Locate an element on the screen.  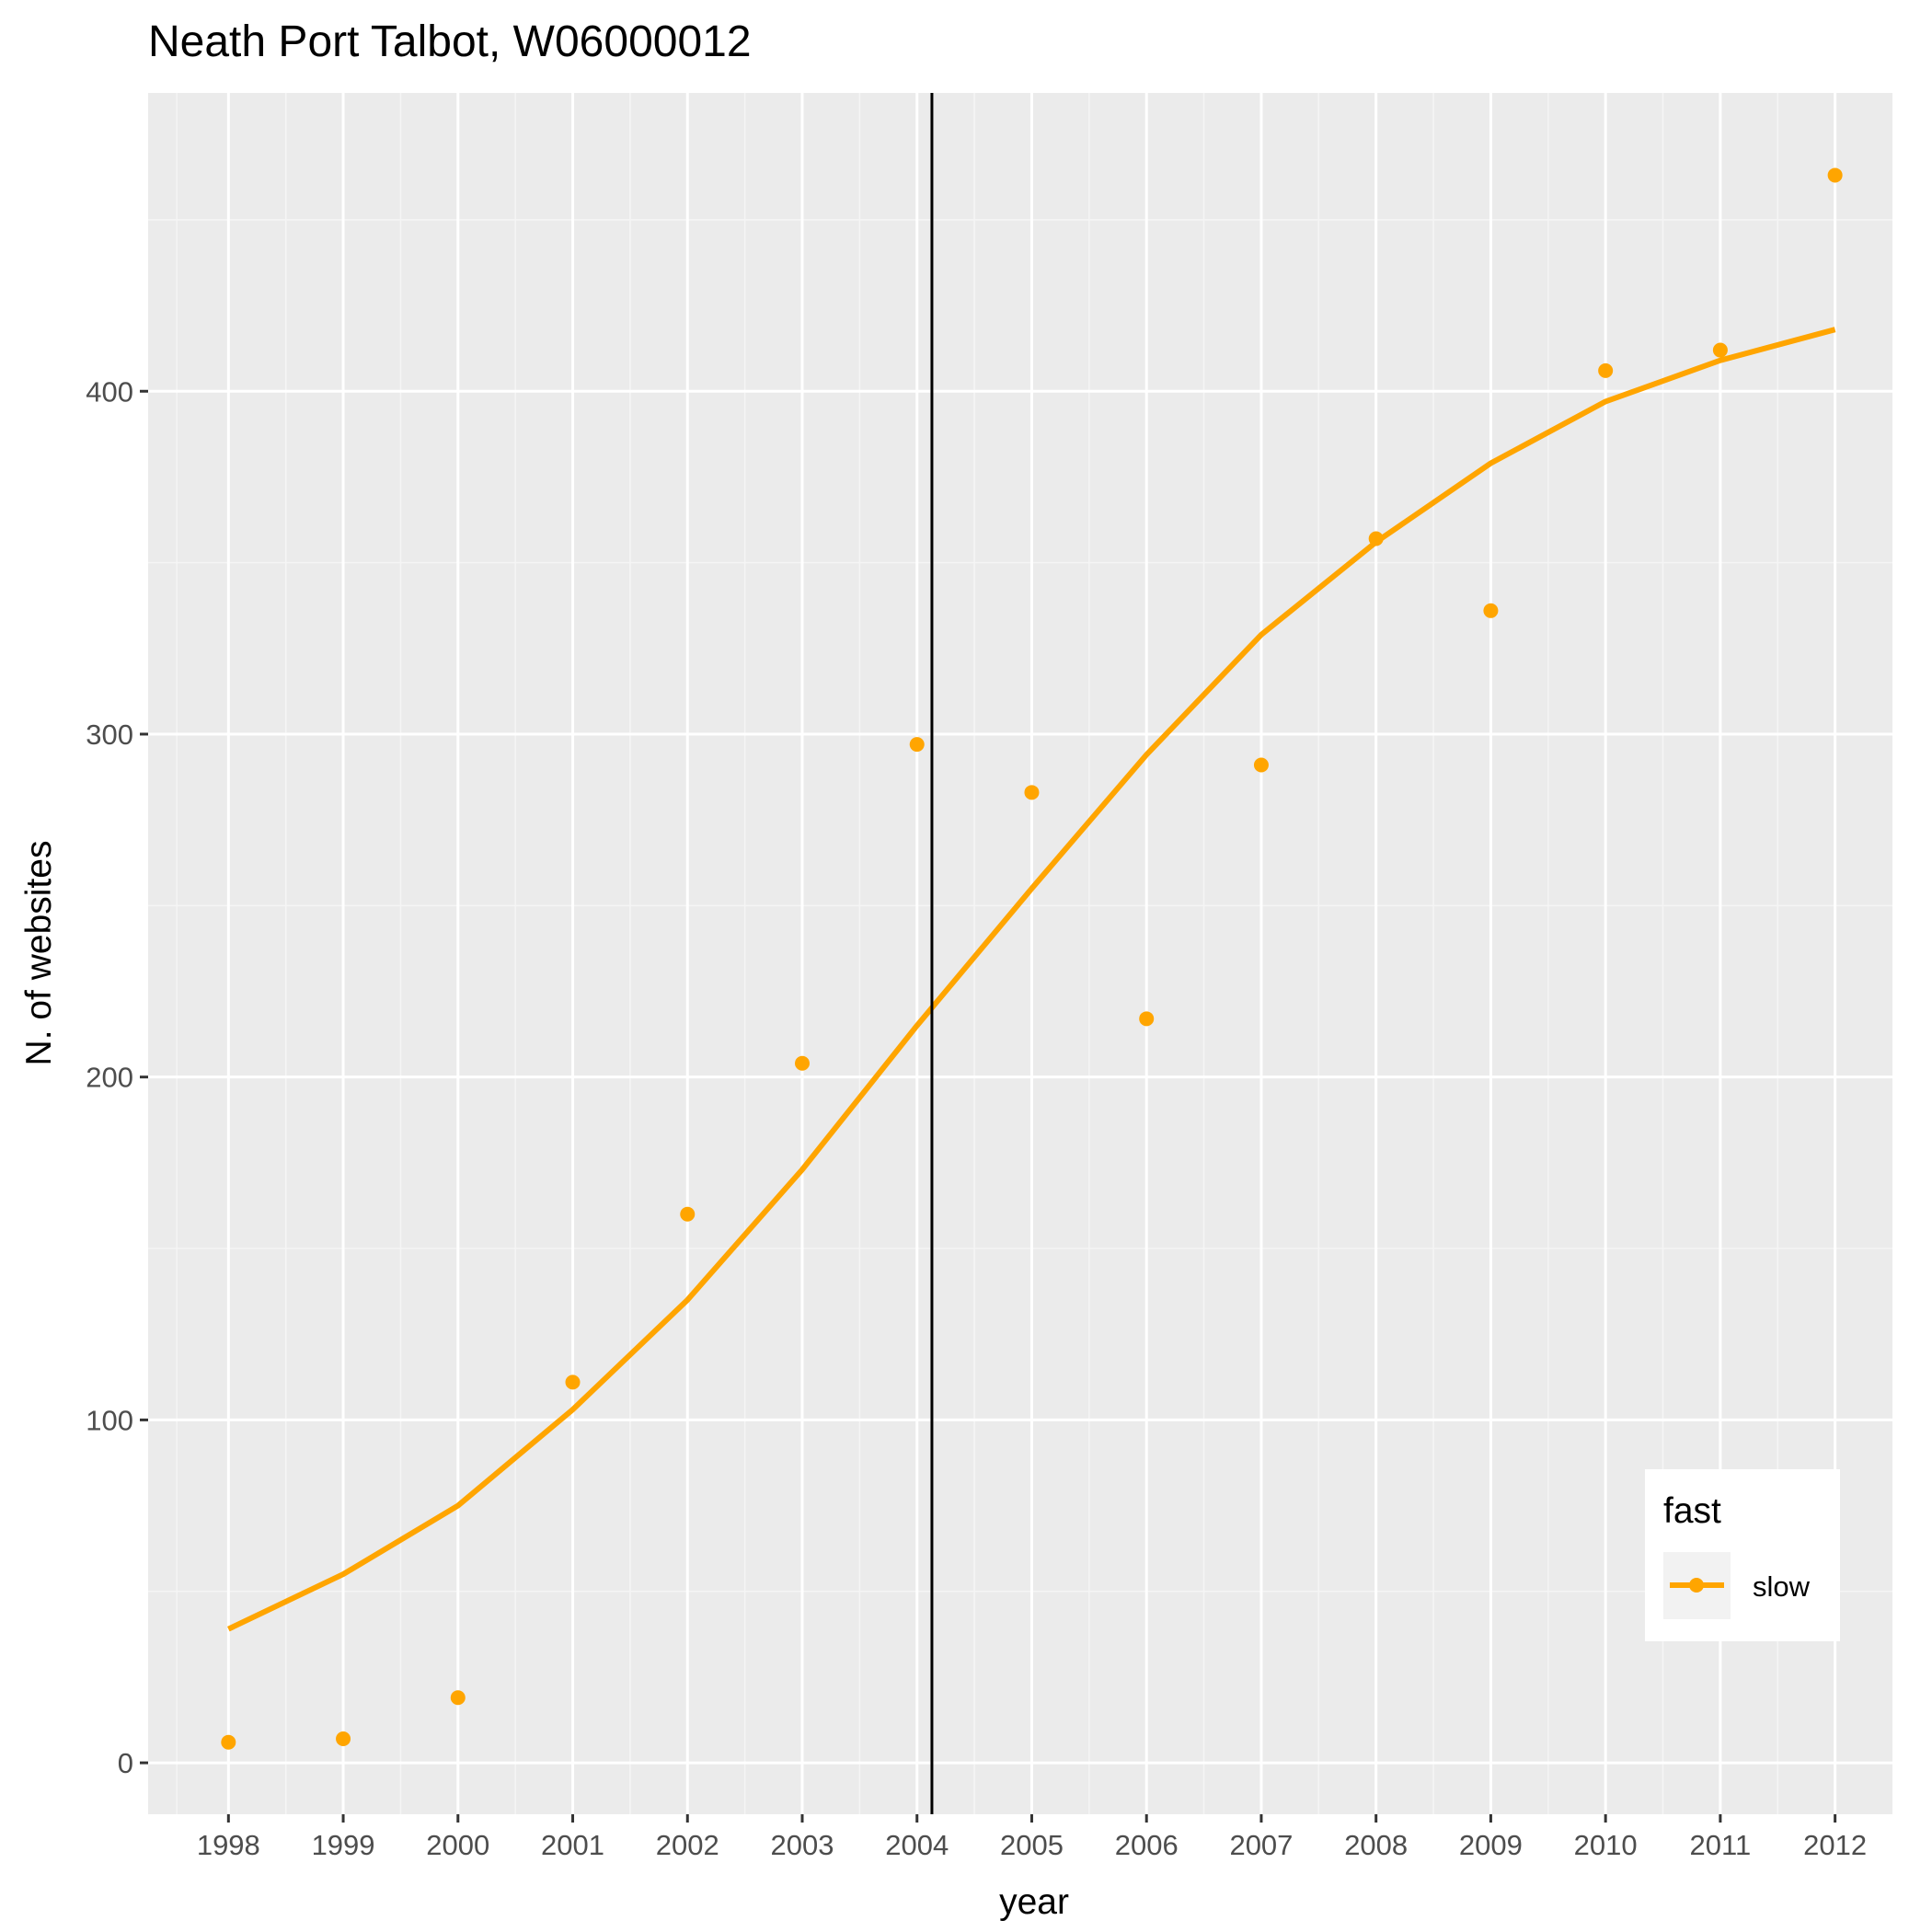
x-tick-label: 2012 is located at coordinates (1835, 1845).